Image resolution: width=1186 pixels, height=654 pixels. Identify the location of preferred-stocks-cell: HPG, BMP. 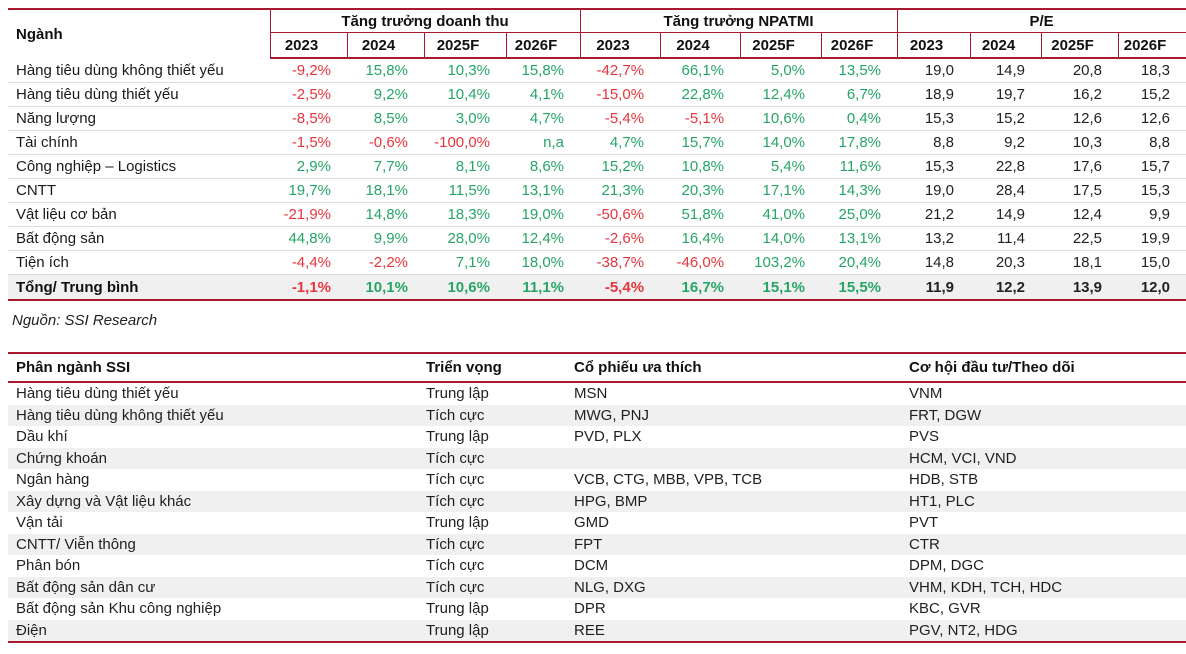
(733, 501).